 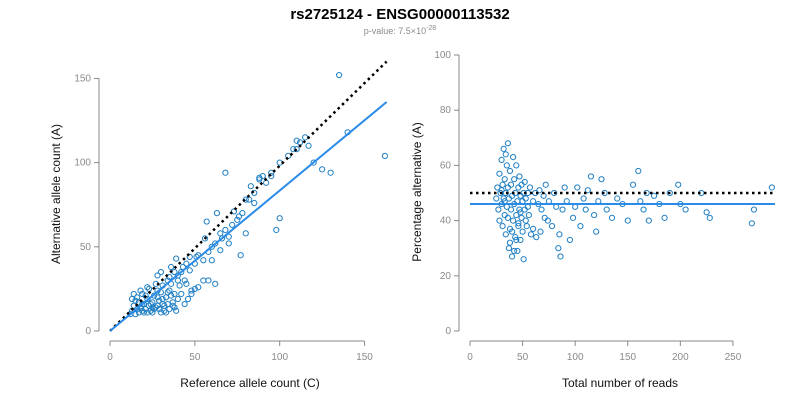 What do you see at coordinates (442, 55) in the screenshot?
I see `right-y-tick-label: 100` at bounding box center [442, 55].